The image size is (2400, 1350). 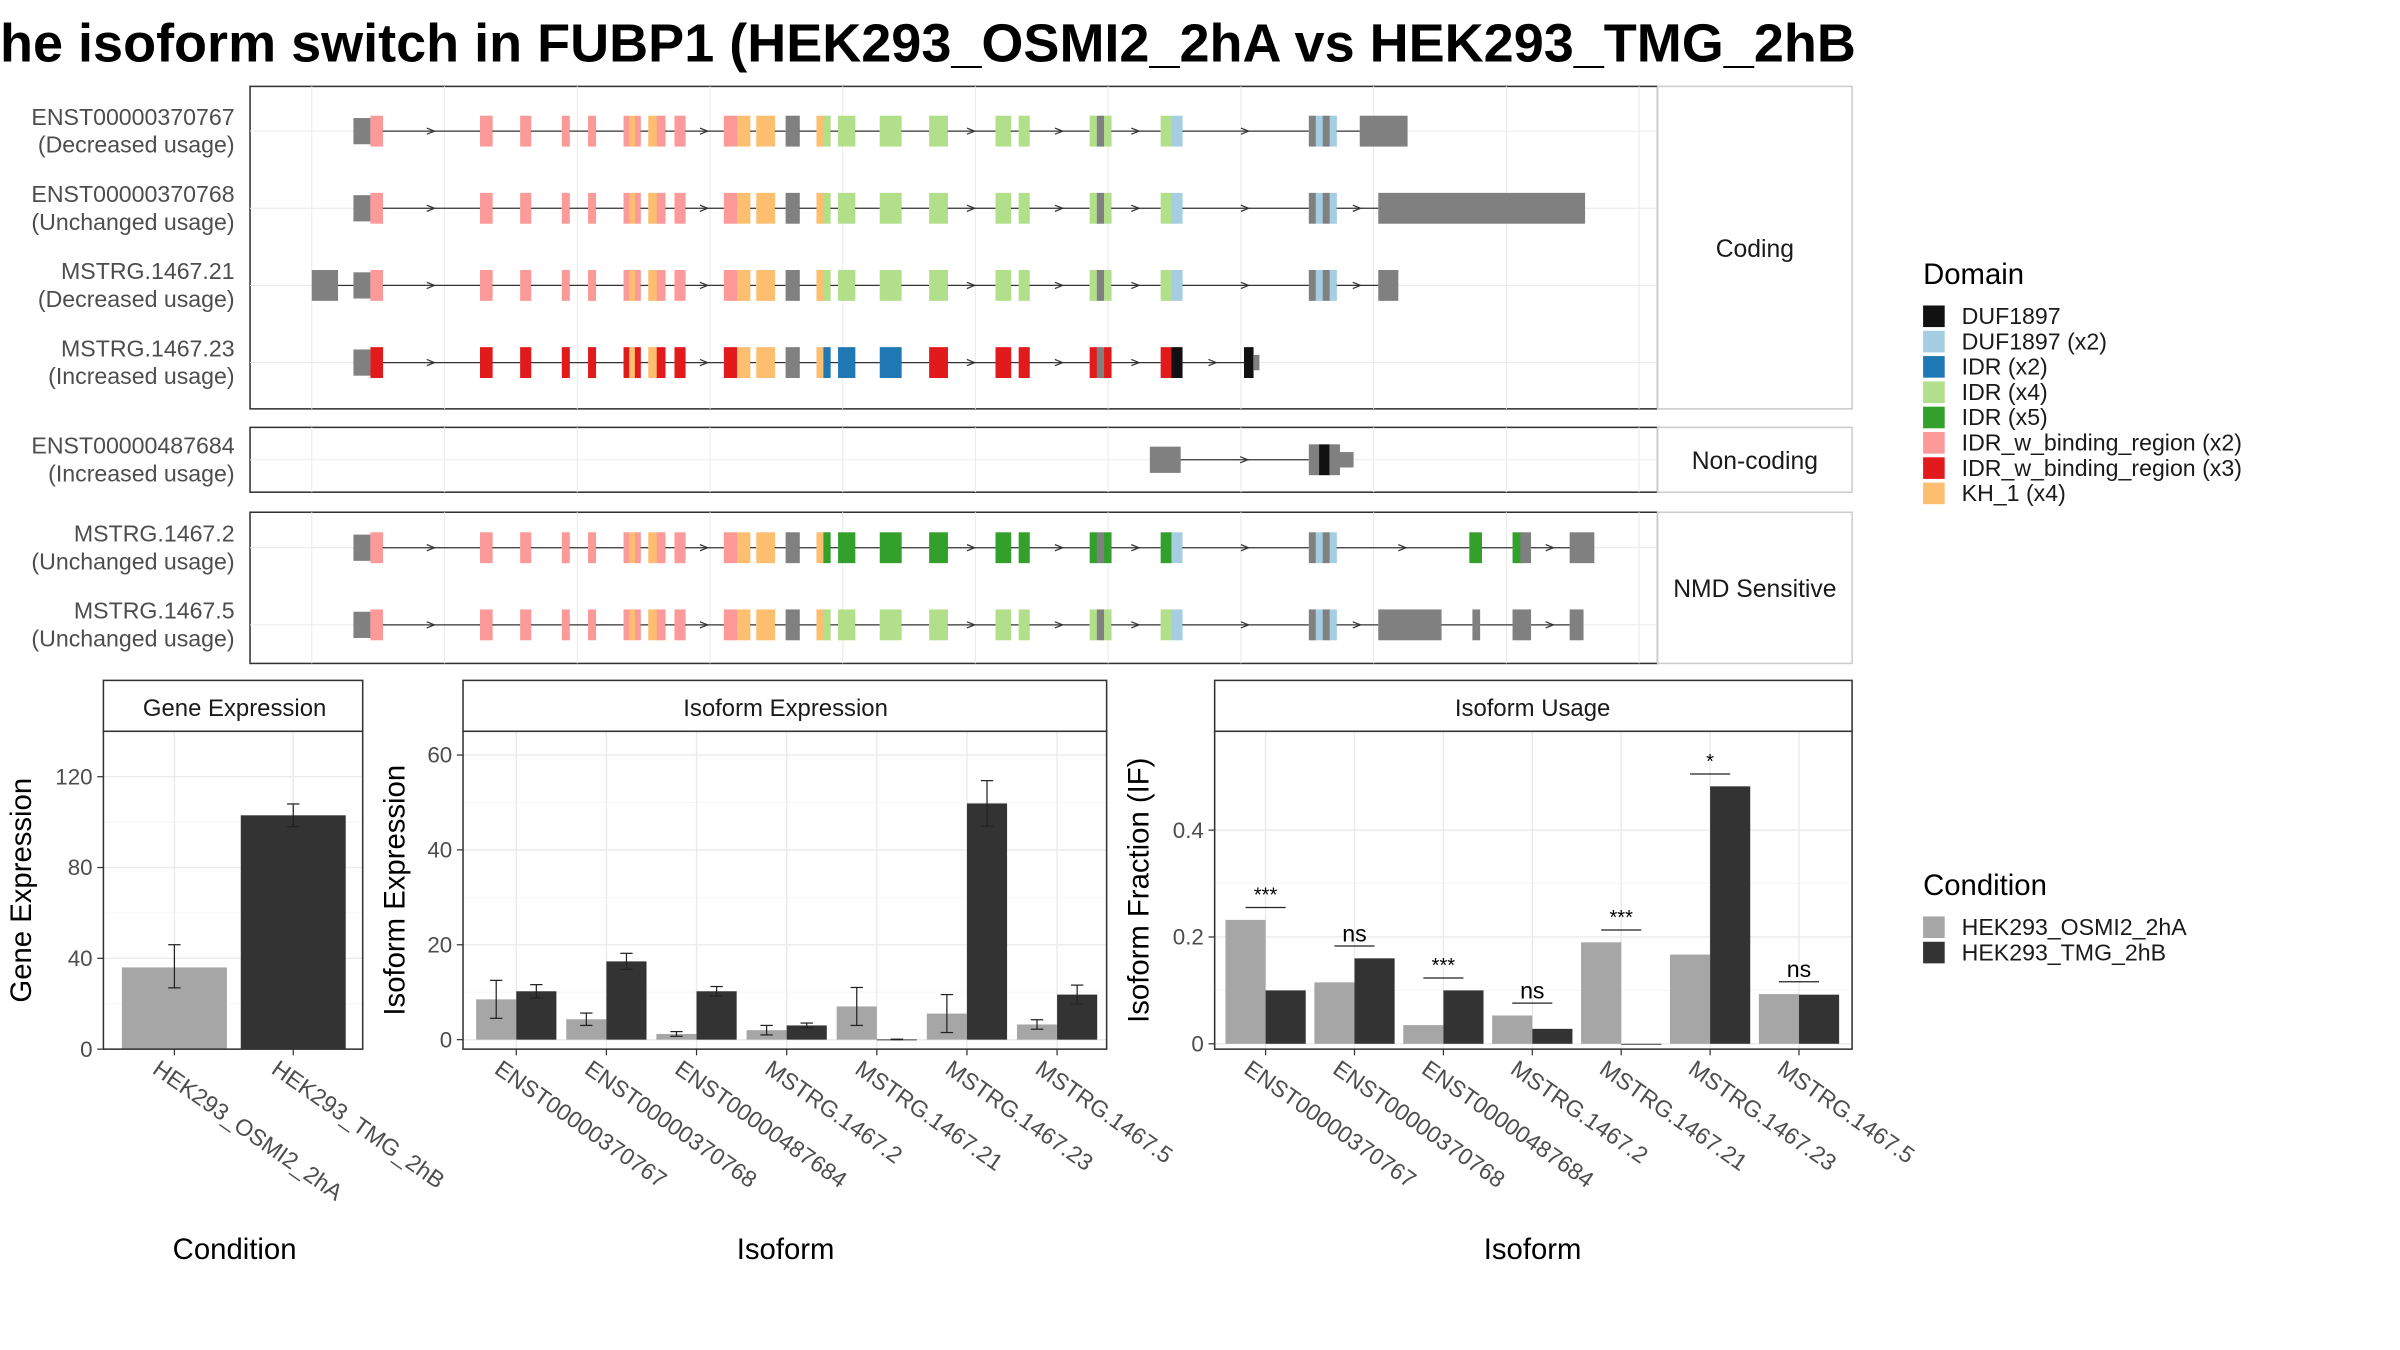 What do you see at coordinates (1550, 625) in the screenshot?
I see `transcript-2-1-arrow-tail3` at bounding box center [1550, 625].